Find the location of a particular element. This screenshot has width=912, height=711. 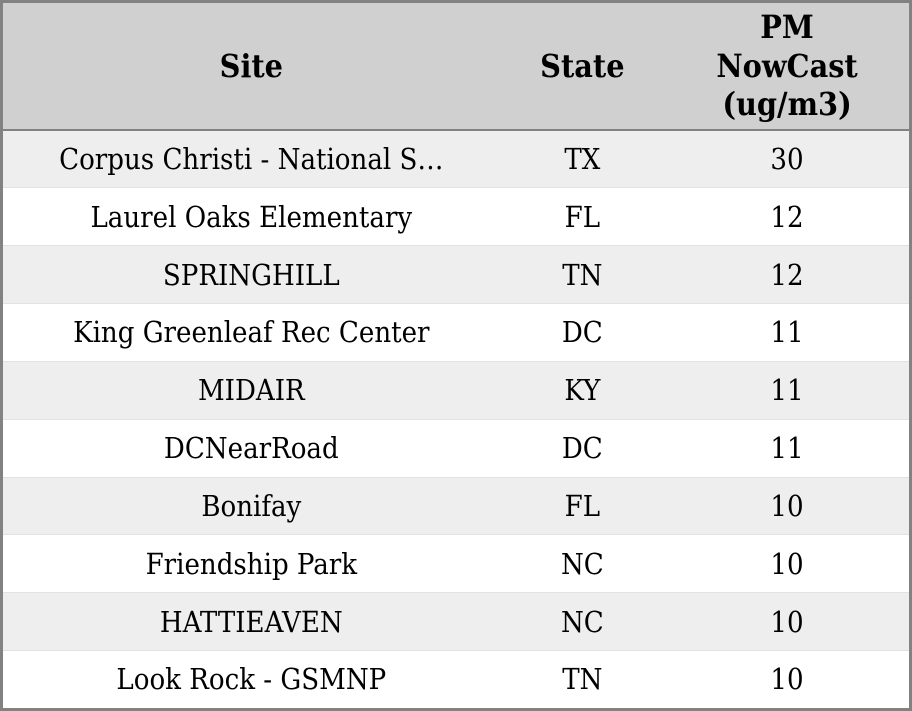

table-row: Bonifay FL 10 is located at coordinates (456, 505).